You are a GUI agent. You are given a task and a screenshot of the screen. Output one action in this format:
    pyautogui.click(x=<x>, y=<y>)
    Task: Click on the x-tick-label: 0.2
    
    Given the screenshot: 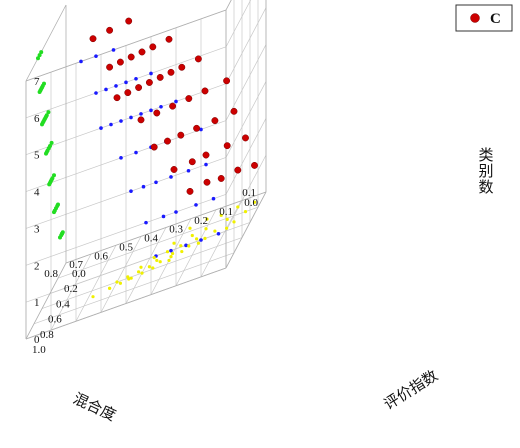 What is the action you would take?
    pyautogui.click(x=201, y=221)
    